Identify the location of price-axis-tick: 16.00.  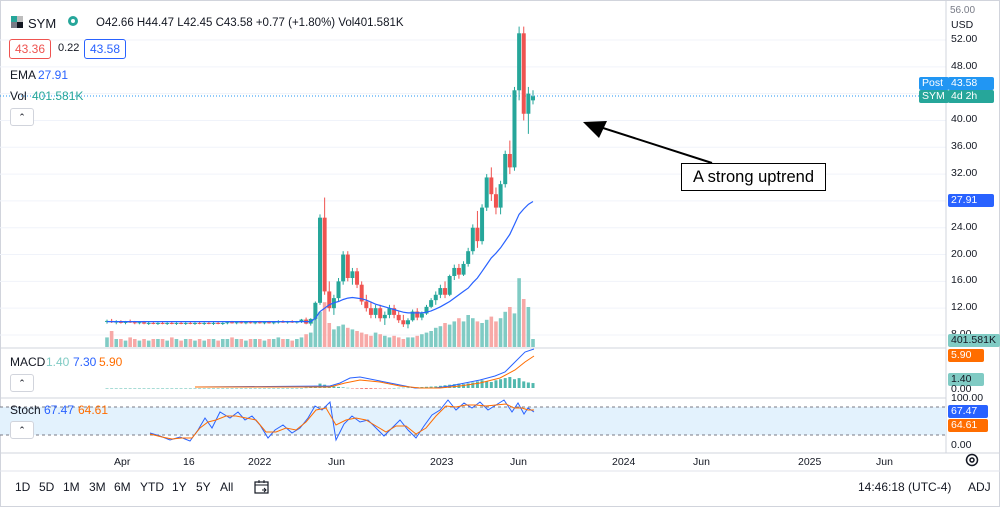
(964, 280).